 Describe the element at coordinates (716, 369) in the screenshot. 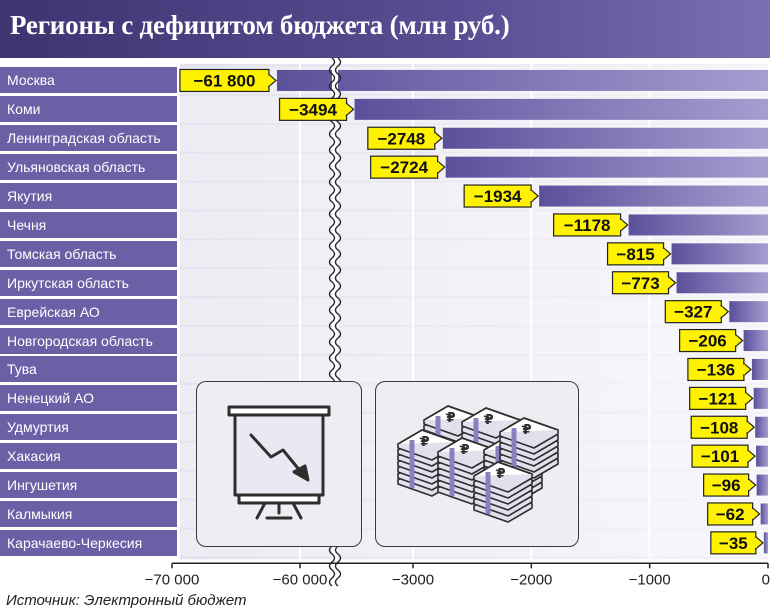

I see `value-text: −136` at that location.